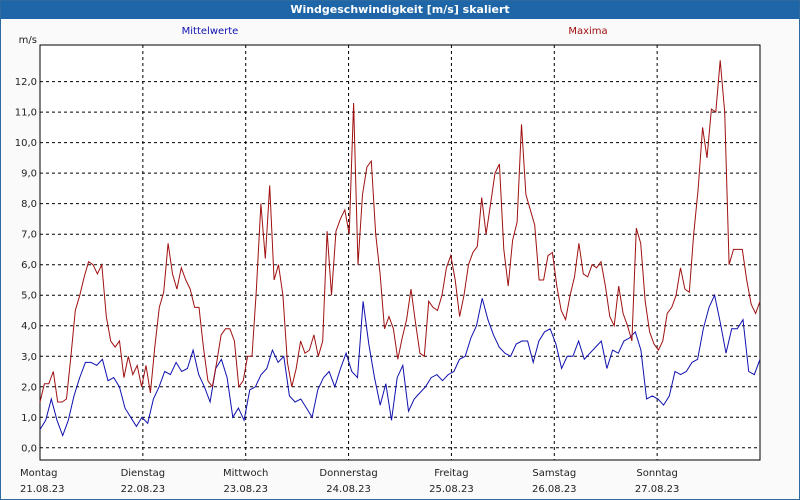  Describe the element at coordinates (348, 489) in the screenshot. I see `date-label: 24.08.23` at that location.